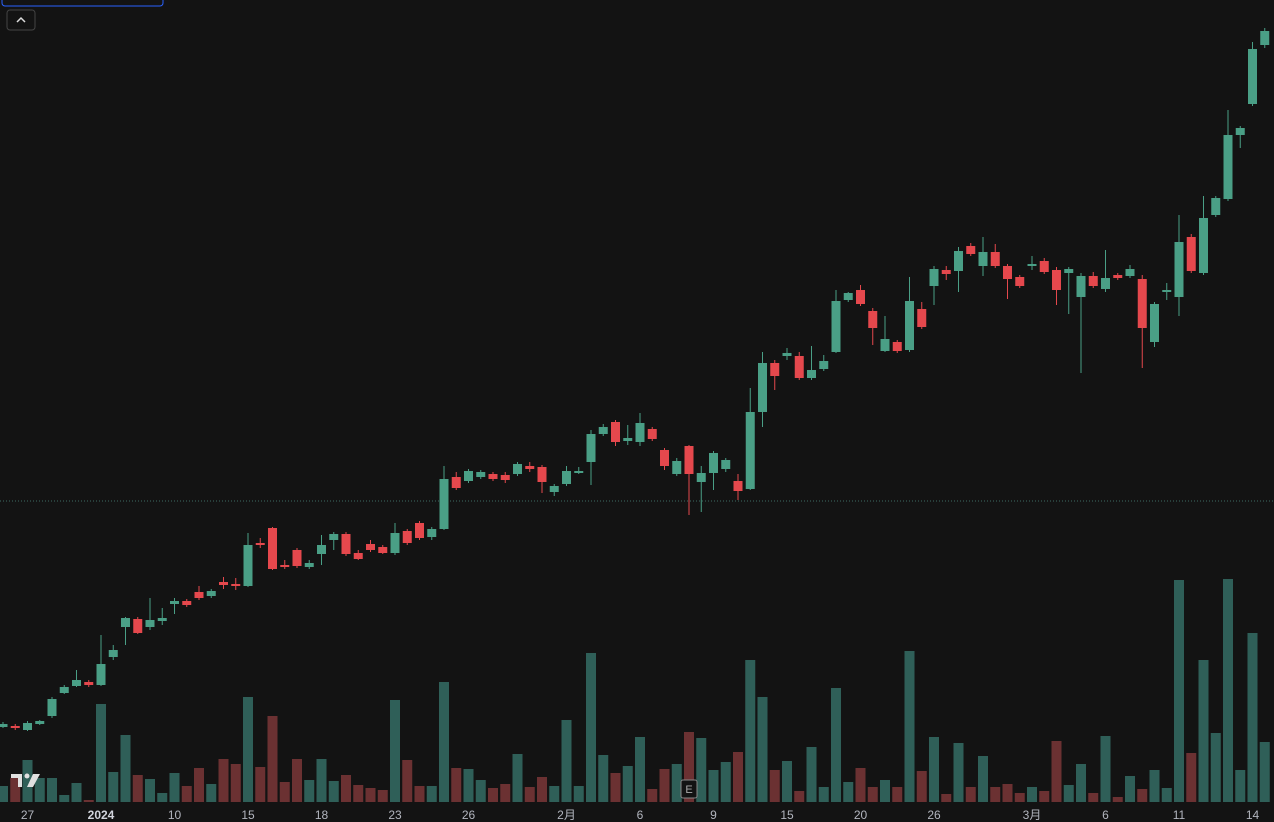 The image size is (1274, 822). What do you see at coordinates (861, 815) in the screenshot?
I see `x-tick-label: 20` at bounding box center [861, 815].